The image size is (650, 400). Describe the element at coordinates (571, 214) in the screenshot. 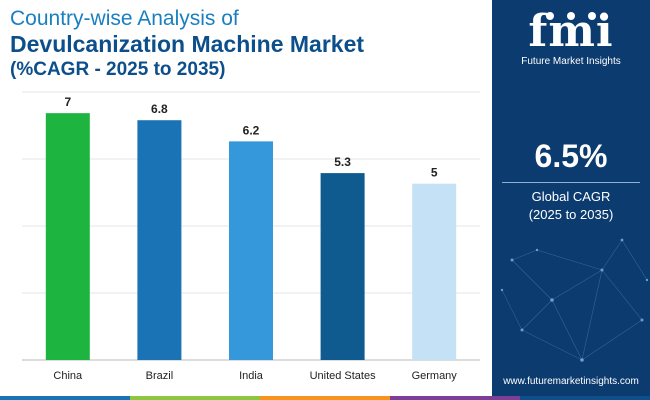

I see `cagr-label-line-2: (2025 to 2035)` at that location.